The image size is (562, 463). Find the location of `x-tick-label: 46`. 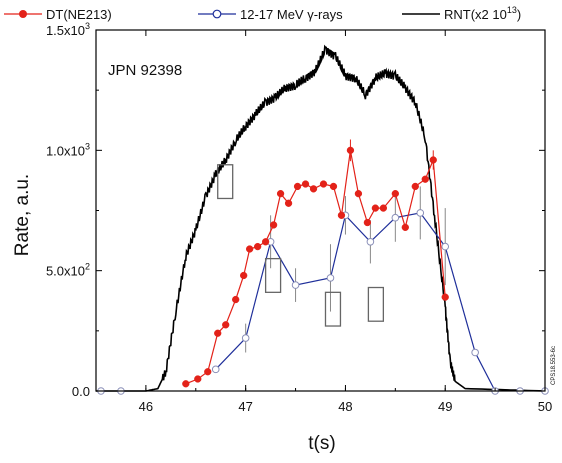

x-tick-label: 46 is located at coordinates (146, 406).